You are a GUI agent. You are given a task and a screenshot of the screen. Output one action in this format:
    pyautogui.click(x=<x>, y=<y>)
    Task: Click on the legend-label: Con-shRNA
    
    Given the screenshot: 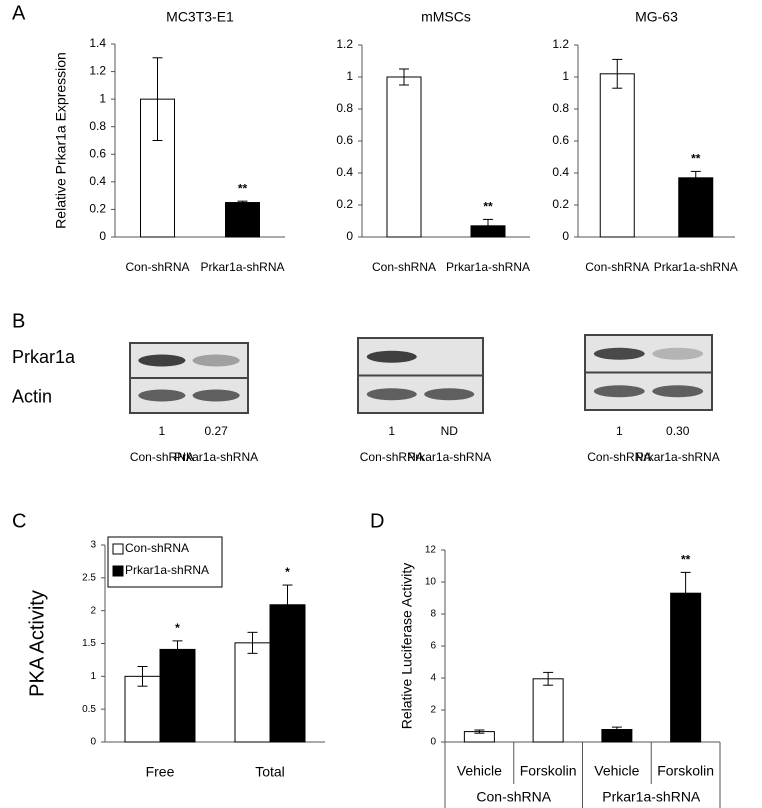 What is the action you would take?
    pyautogui.click(x=157, y=548)
    